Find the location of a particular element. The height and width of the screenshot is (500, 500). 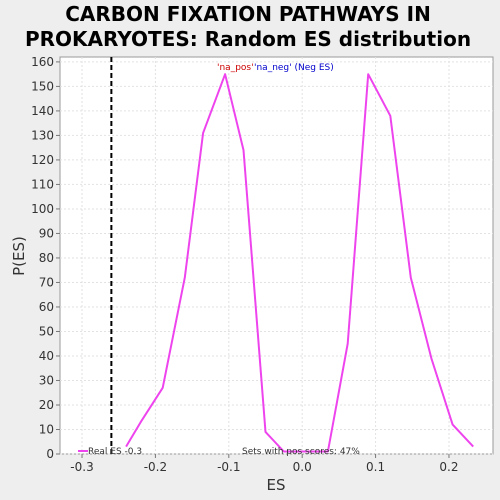

y-axis-ticks: 0 10 20 30 40 50 60 70 80 90 100 110 120 130 140 150 160 is located at coordinates (45, 258).